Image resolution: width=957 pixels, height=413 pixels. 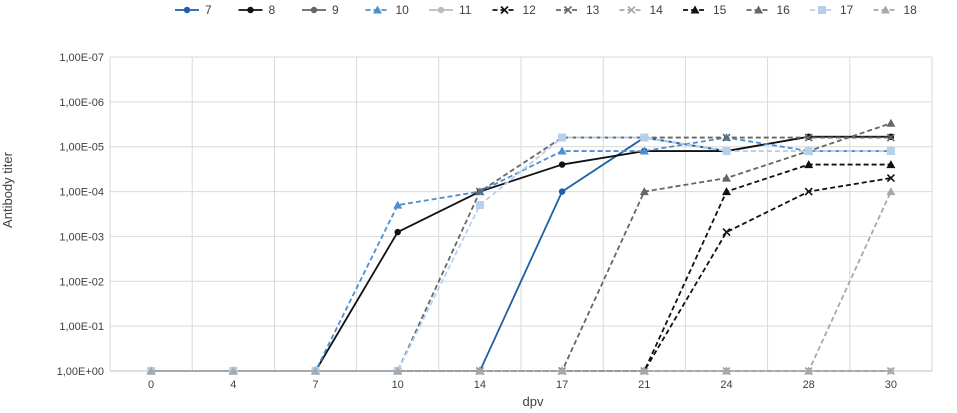 What do you see at coordinates (530, 10) in the screenshot?
I see `legend-label: 12` at bounding box center [530, 10].